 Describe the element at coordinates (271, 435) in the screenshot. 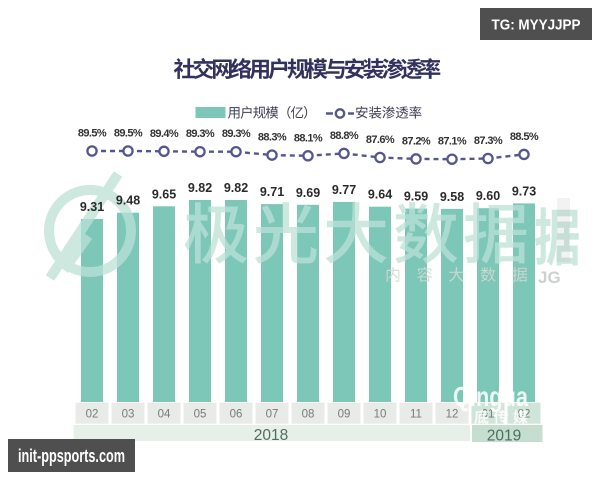

I see `svg-text: 2018` at that location.